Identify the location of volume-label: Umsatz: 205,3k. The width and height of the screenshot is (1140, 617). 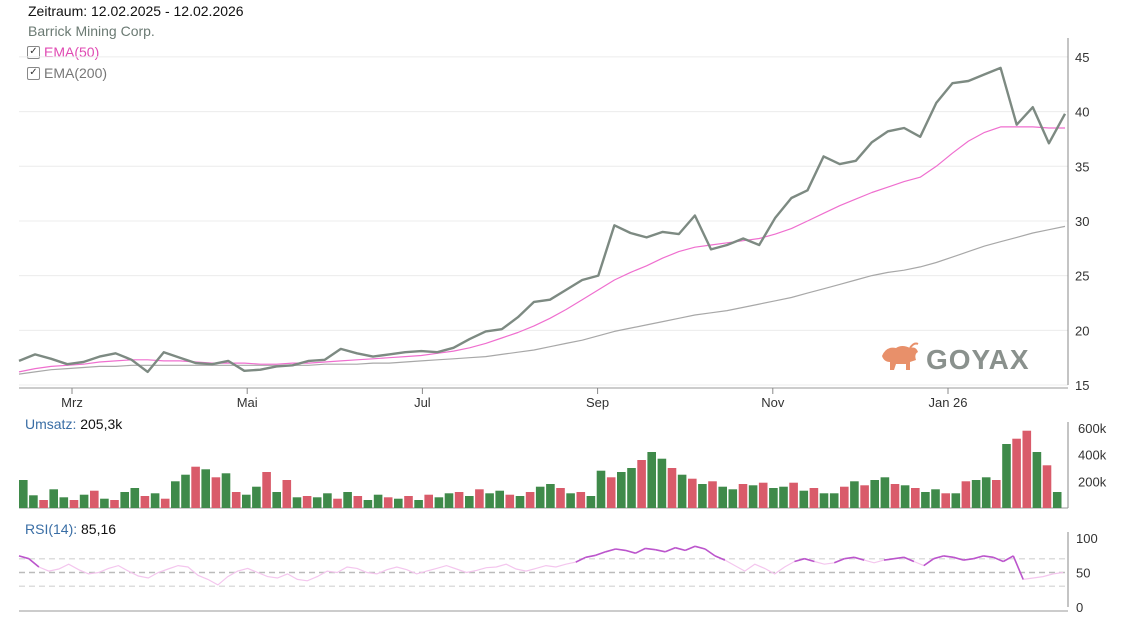
(73, 424).